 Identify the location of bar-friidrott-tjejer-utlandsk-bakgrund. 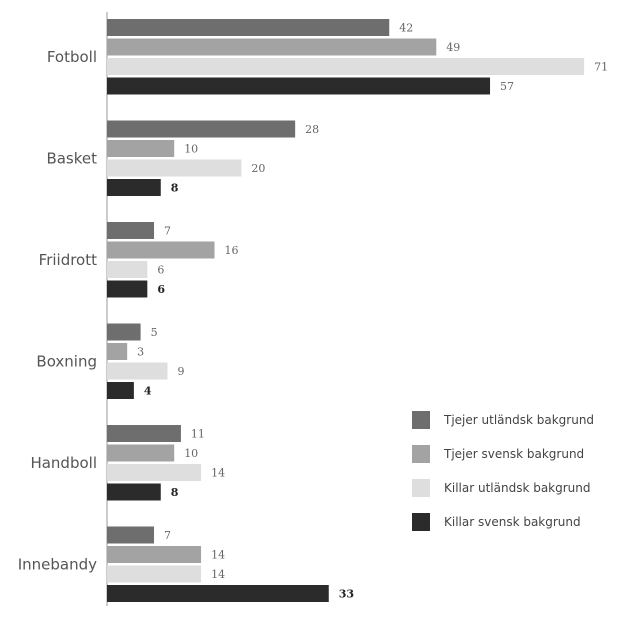
(131, 230).